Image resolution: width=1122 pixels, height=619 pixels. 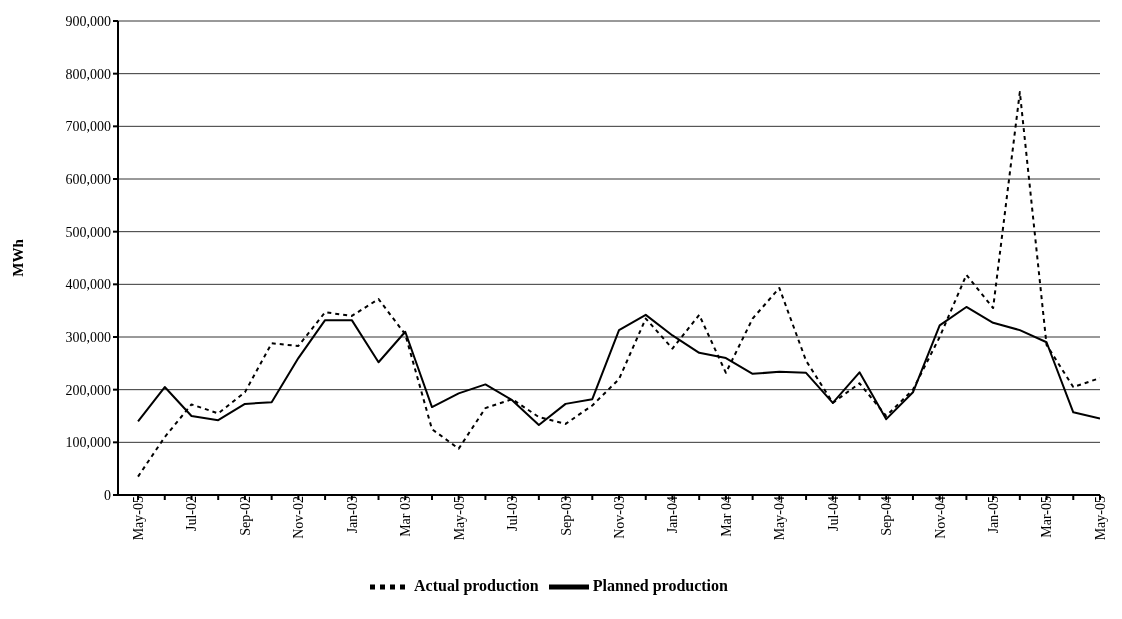 I want to click on legend-label: Actual production, so click(x=476, y=585).